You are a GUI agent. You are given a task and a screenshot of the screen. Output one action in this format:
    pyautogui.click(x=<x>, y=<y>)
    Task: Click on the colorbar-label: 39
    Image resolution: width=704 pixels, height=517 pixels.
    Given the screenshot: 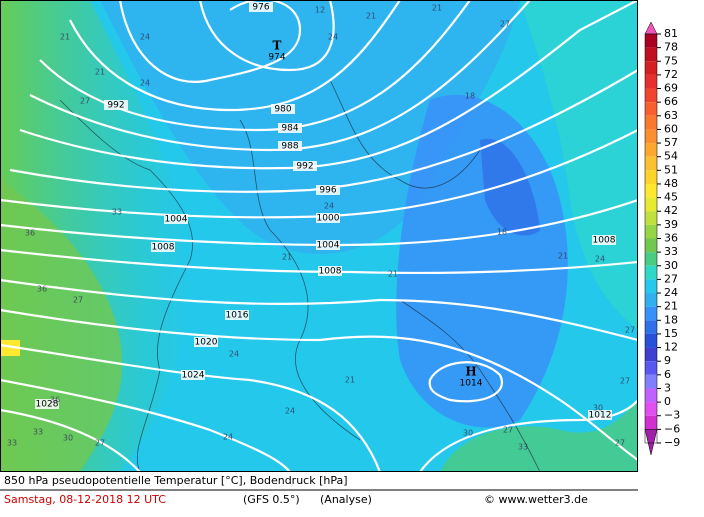 What is the action you would take?
    pyautogui.click(x=671, y=224)
    